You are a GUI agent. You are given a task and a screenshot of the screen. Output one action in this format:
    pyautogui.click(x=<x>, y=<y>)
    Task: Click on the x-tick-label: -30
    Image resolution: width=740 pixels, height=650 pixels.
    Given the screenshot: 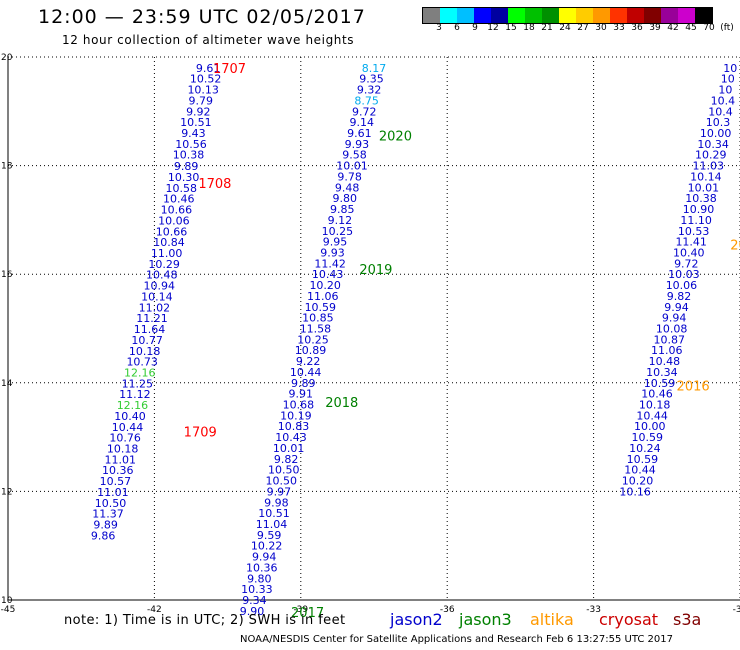 What is the action you would take?
    pyautogui.click(x=736, y=610)
    